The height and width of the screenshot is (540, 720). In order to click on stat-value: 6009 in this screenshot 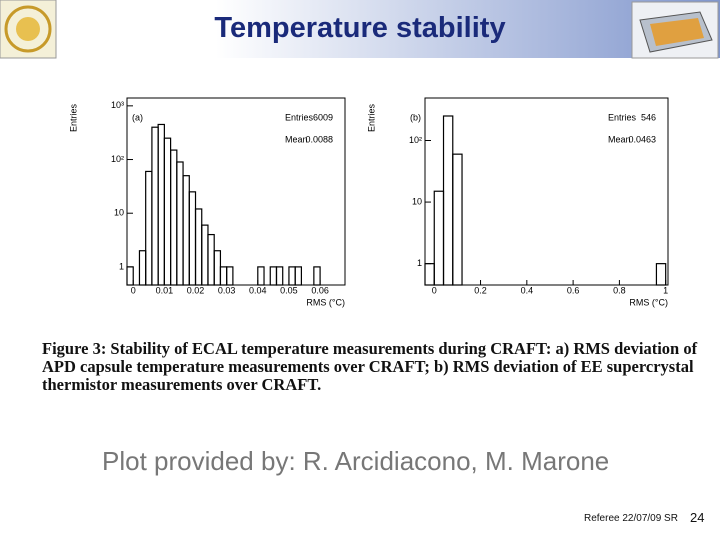, I will do `click(323, 117)`.